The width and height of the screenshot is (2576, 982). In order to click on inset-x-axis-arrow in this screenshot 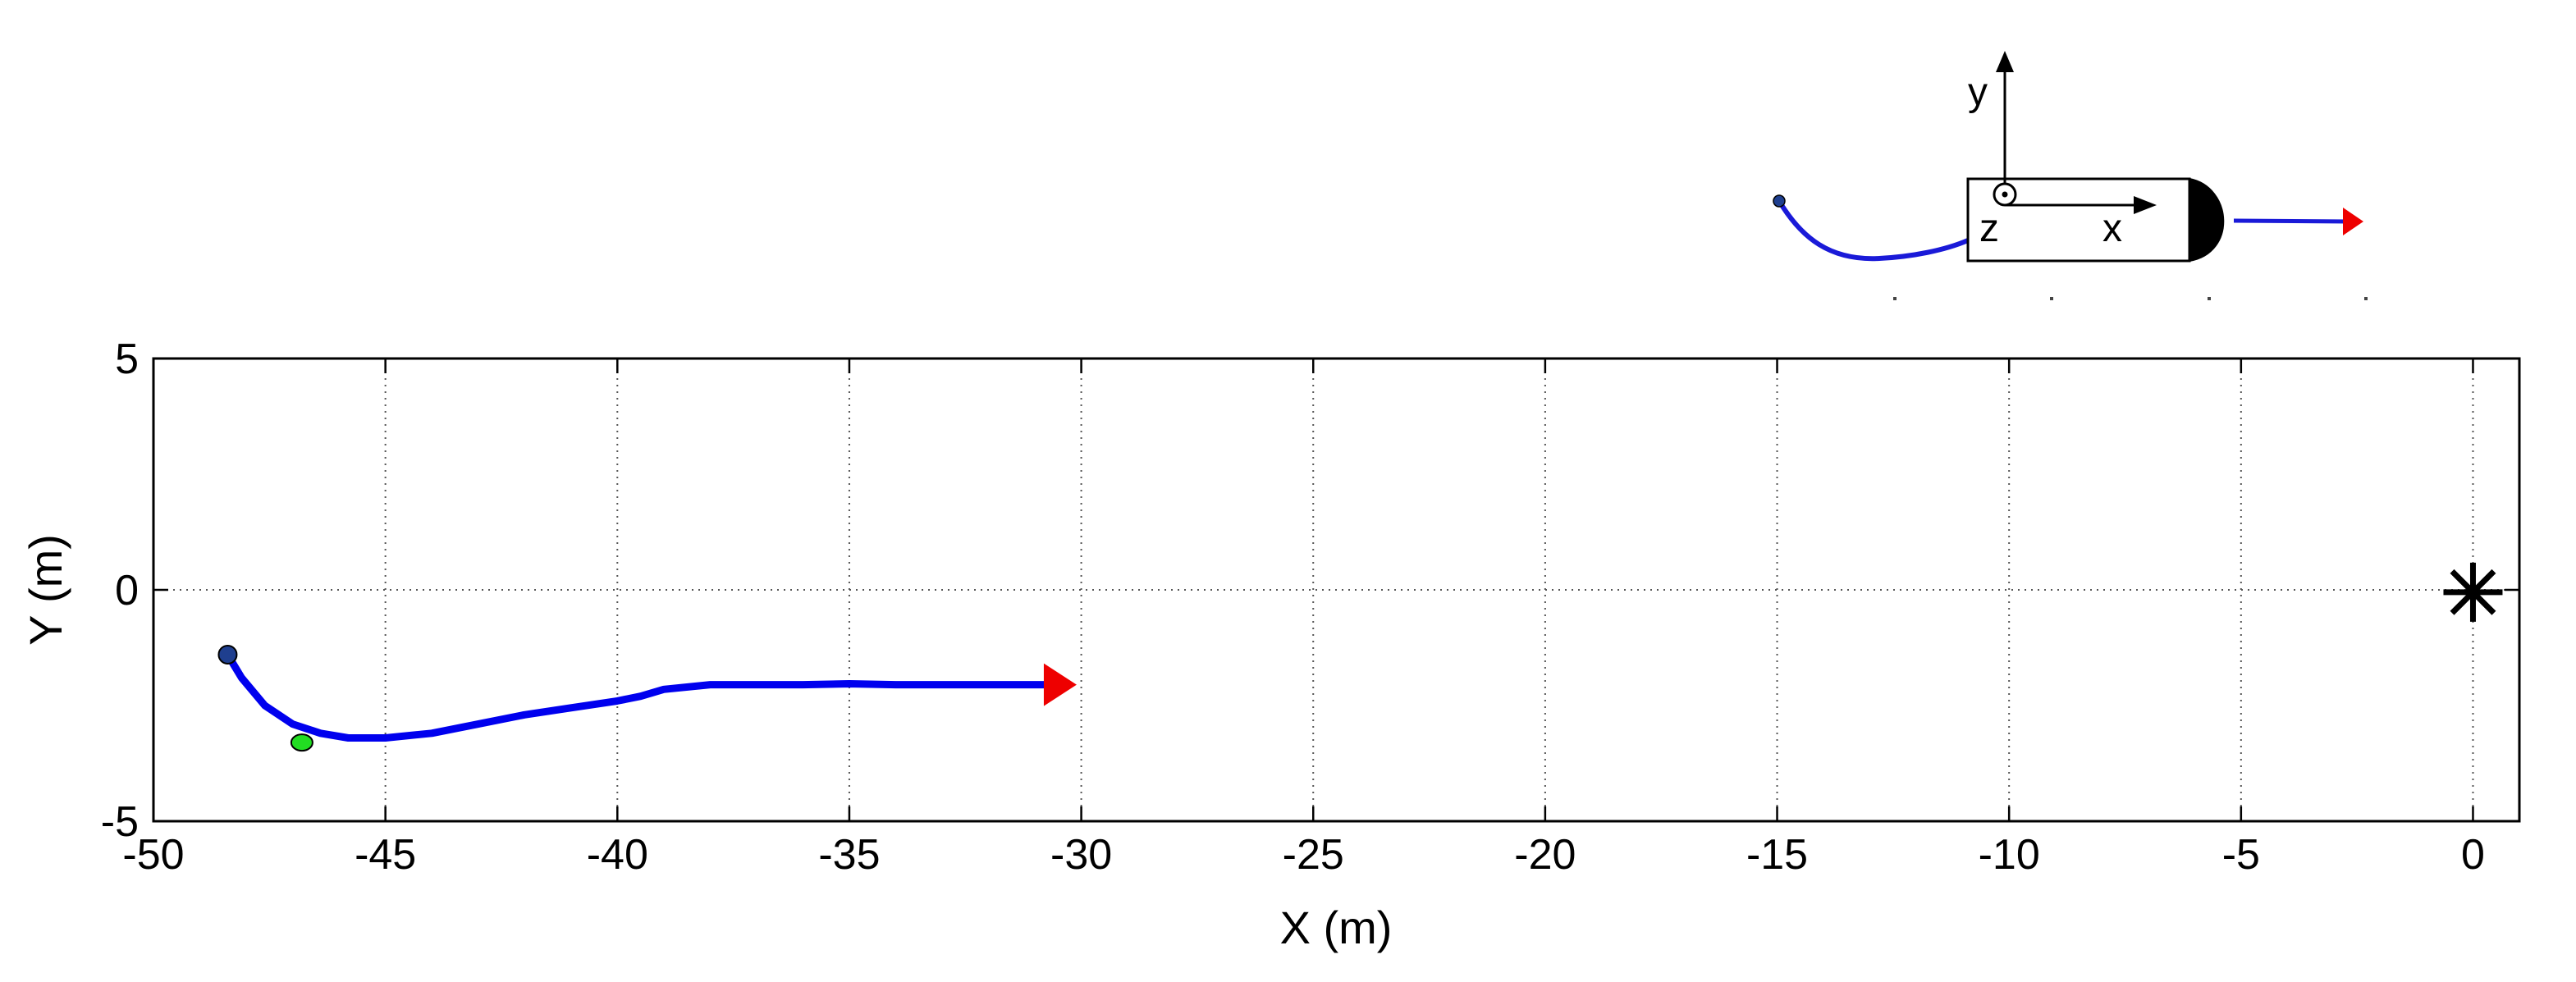, I will do `click(2145, 205)`.